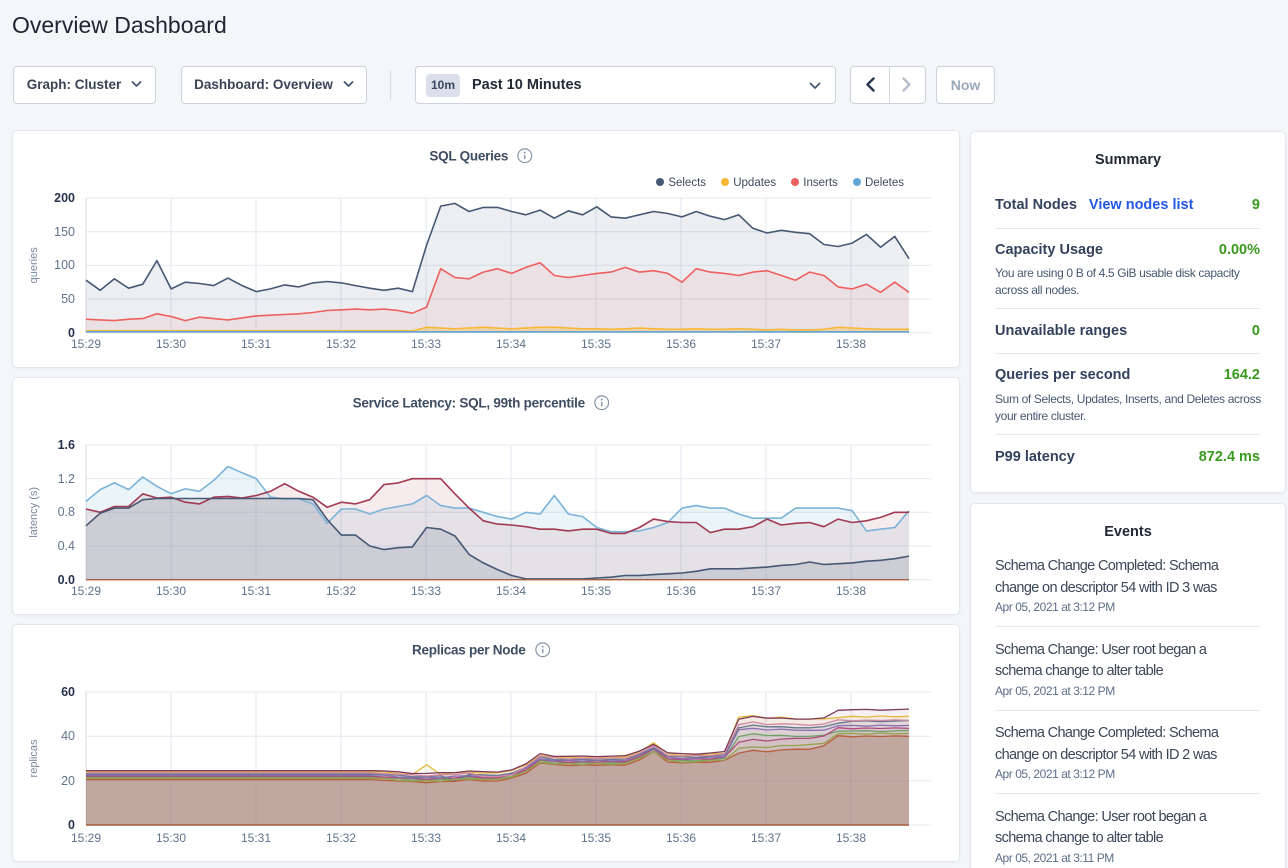  Describe the element at coordinates (34, 758) in the screenshot. I see `svg-text: replicas` at that location.